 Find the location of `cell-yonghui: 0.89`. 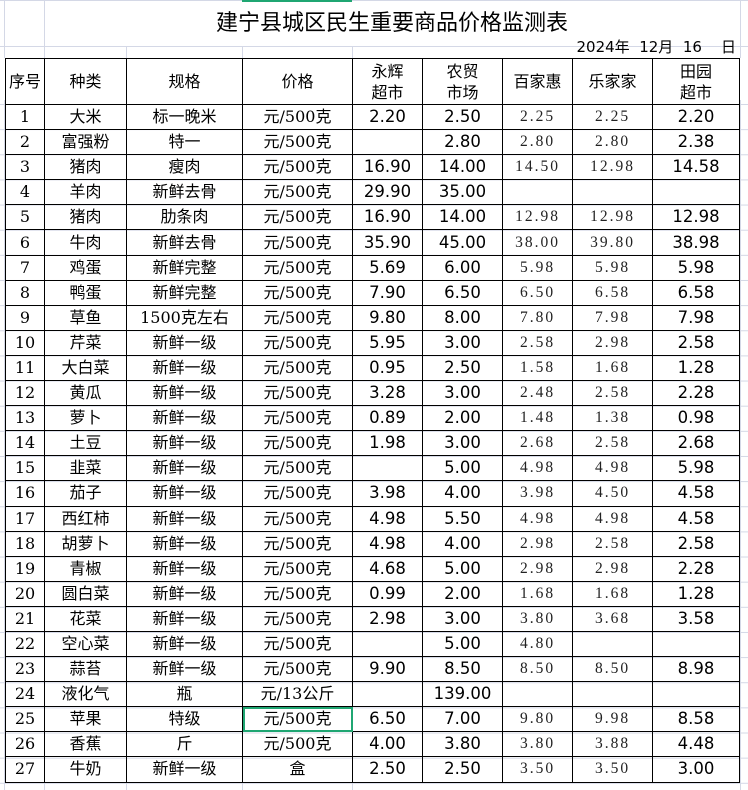

cell-yonghui: 0.89 is located at coordinates (387, 418).